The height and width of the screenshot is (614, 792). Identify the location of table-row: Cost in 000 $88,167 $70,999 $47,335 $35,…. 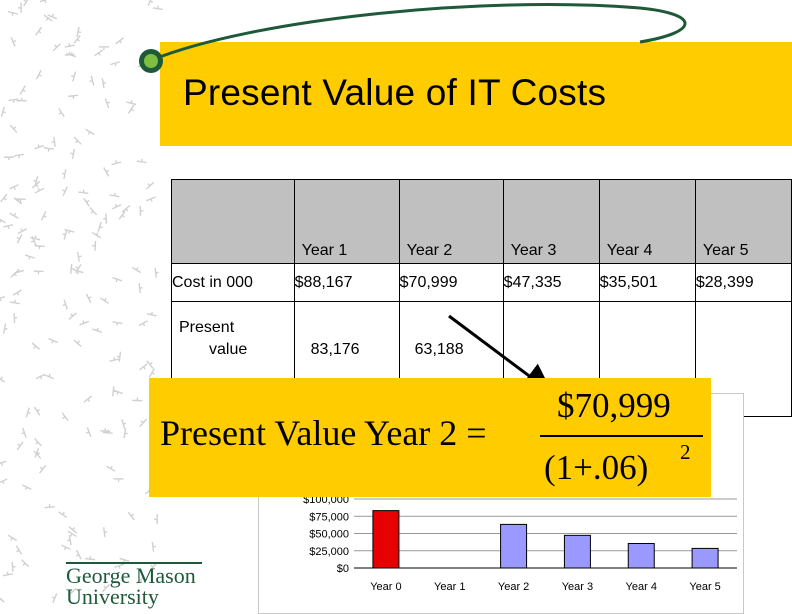
(481, 282).